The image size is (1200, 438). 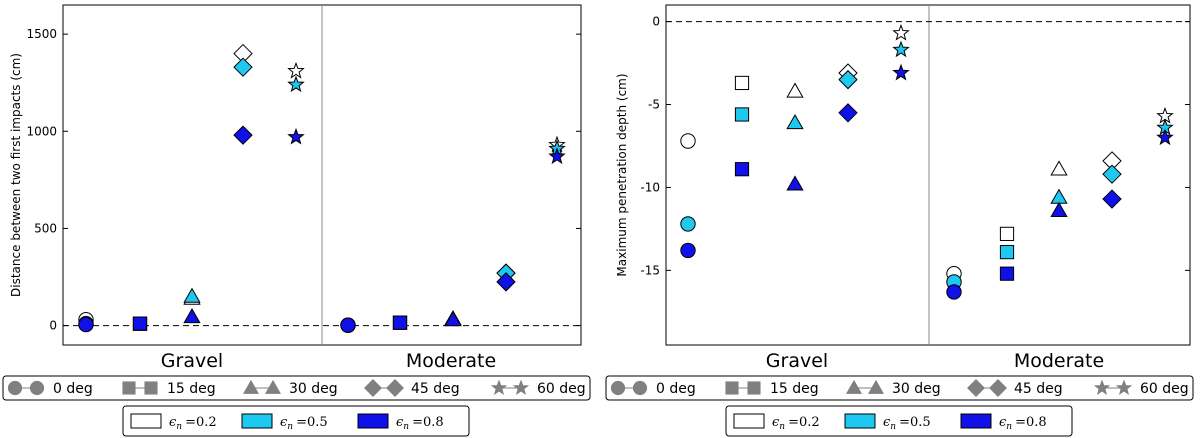 What do you see at coordinates (797, 361) in the screenshot?
I see `right-group-label-gravel: Gravel` at bounding box center [797, 361].